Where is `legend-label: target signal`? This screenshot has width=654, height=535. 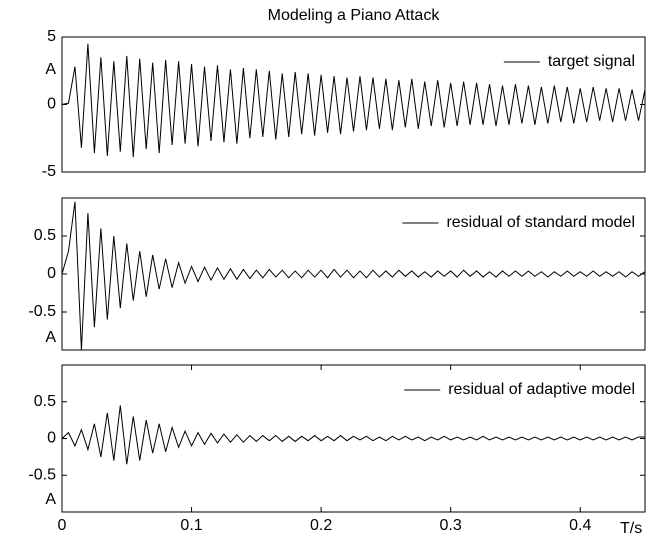
legend-label: target signal is located at coordinates (591, 61).